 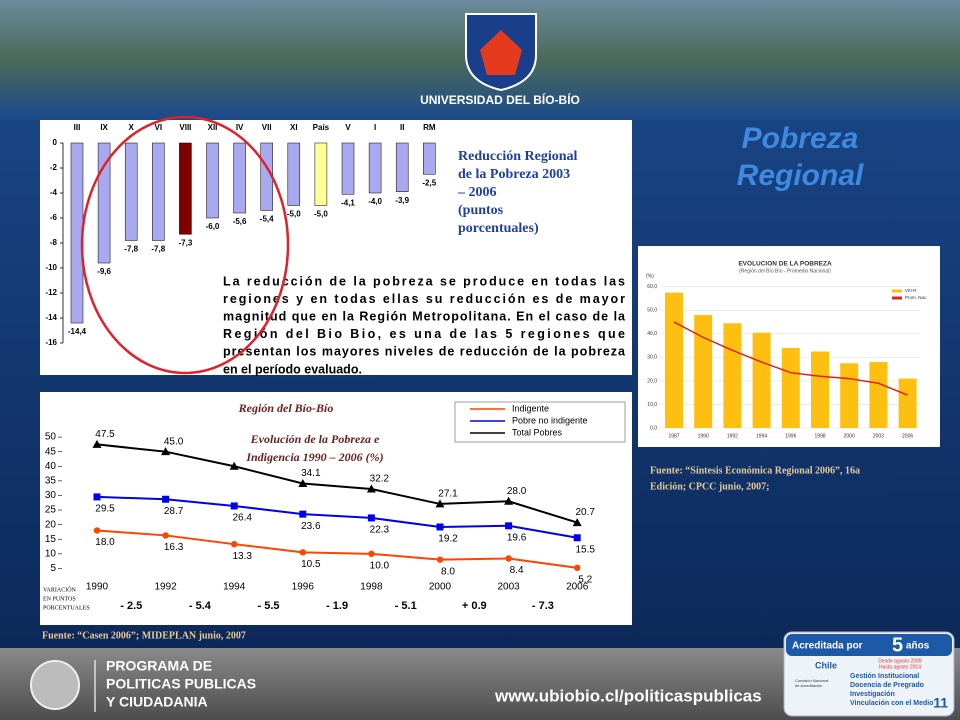 I want to click on x-tick-label: 1998, so click(x=371, y=587).